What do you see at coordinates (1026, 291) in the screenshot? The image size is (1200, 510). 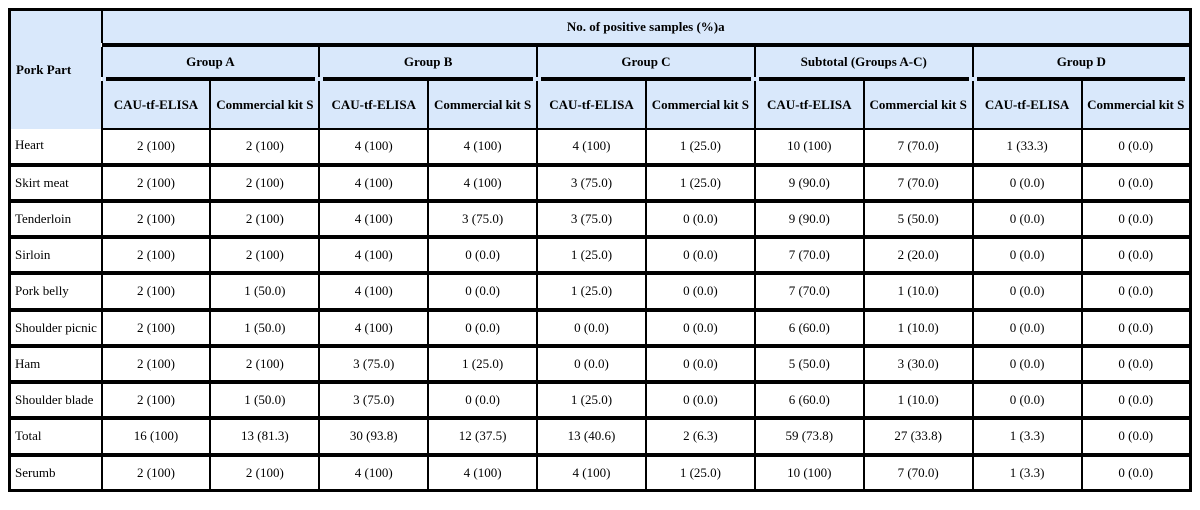 I see `cell-pork-belly-8: 0 (0.0)` at bounding box center [1026, 291].